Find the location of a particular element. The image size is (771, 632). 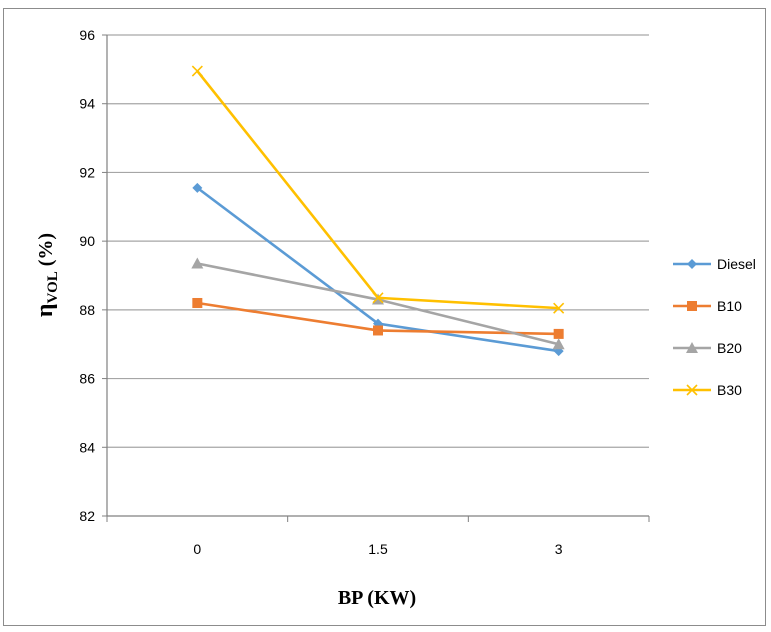

x-tick-label: 0 is located at coordinates (197, 549).